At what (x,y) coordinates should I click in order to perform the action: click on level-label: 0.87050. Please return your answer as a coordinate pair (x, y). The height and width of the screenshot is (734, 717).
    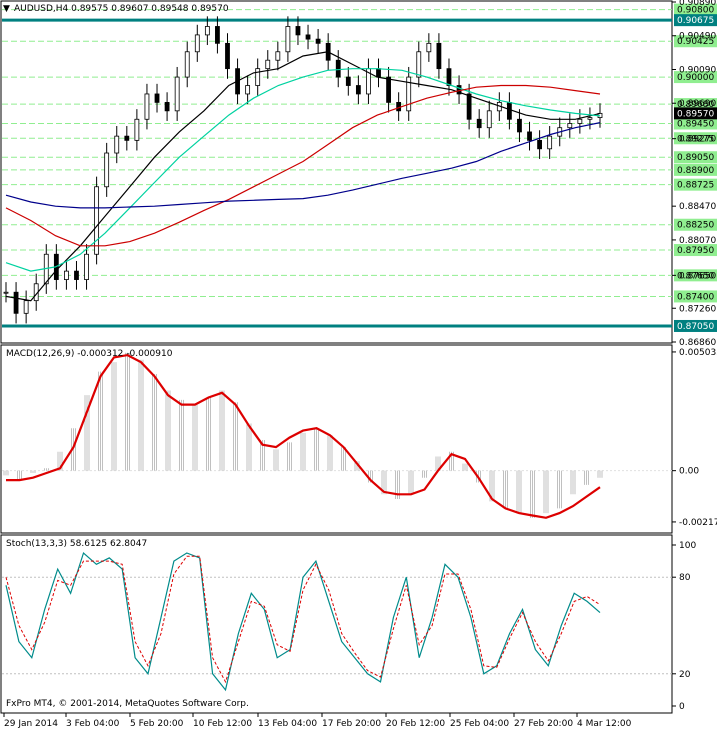
    Looking at the image, I should click on (695, 327).